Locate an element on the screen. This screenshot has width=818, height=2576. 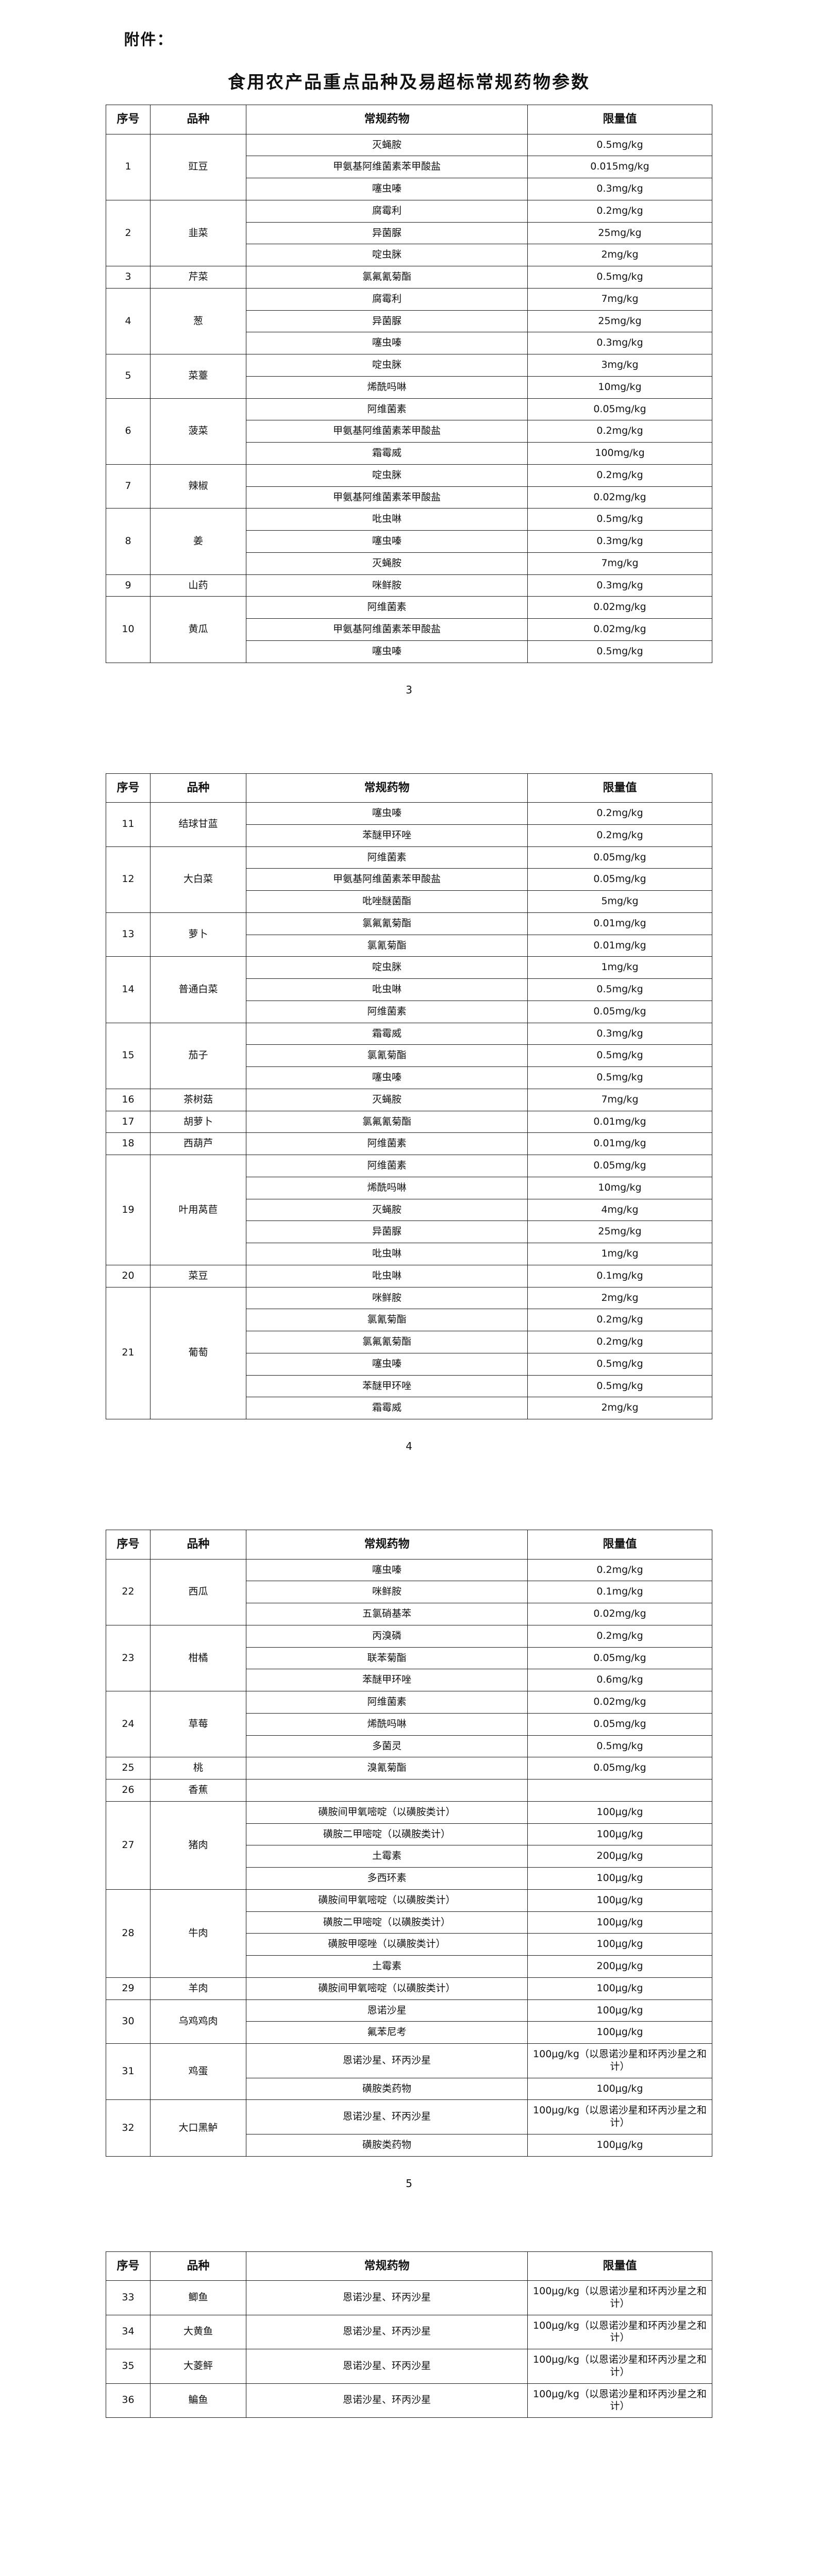
table-row: 2 韭菜 腐霉利 0.2mg/kg is located at coordinates (409, 233).